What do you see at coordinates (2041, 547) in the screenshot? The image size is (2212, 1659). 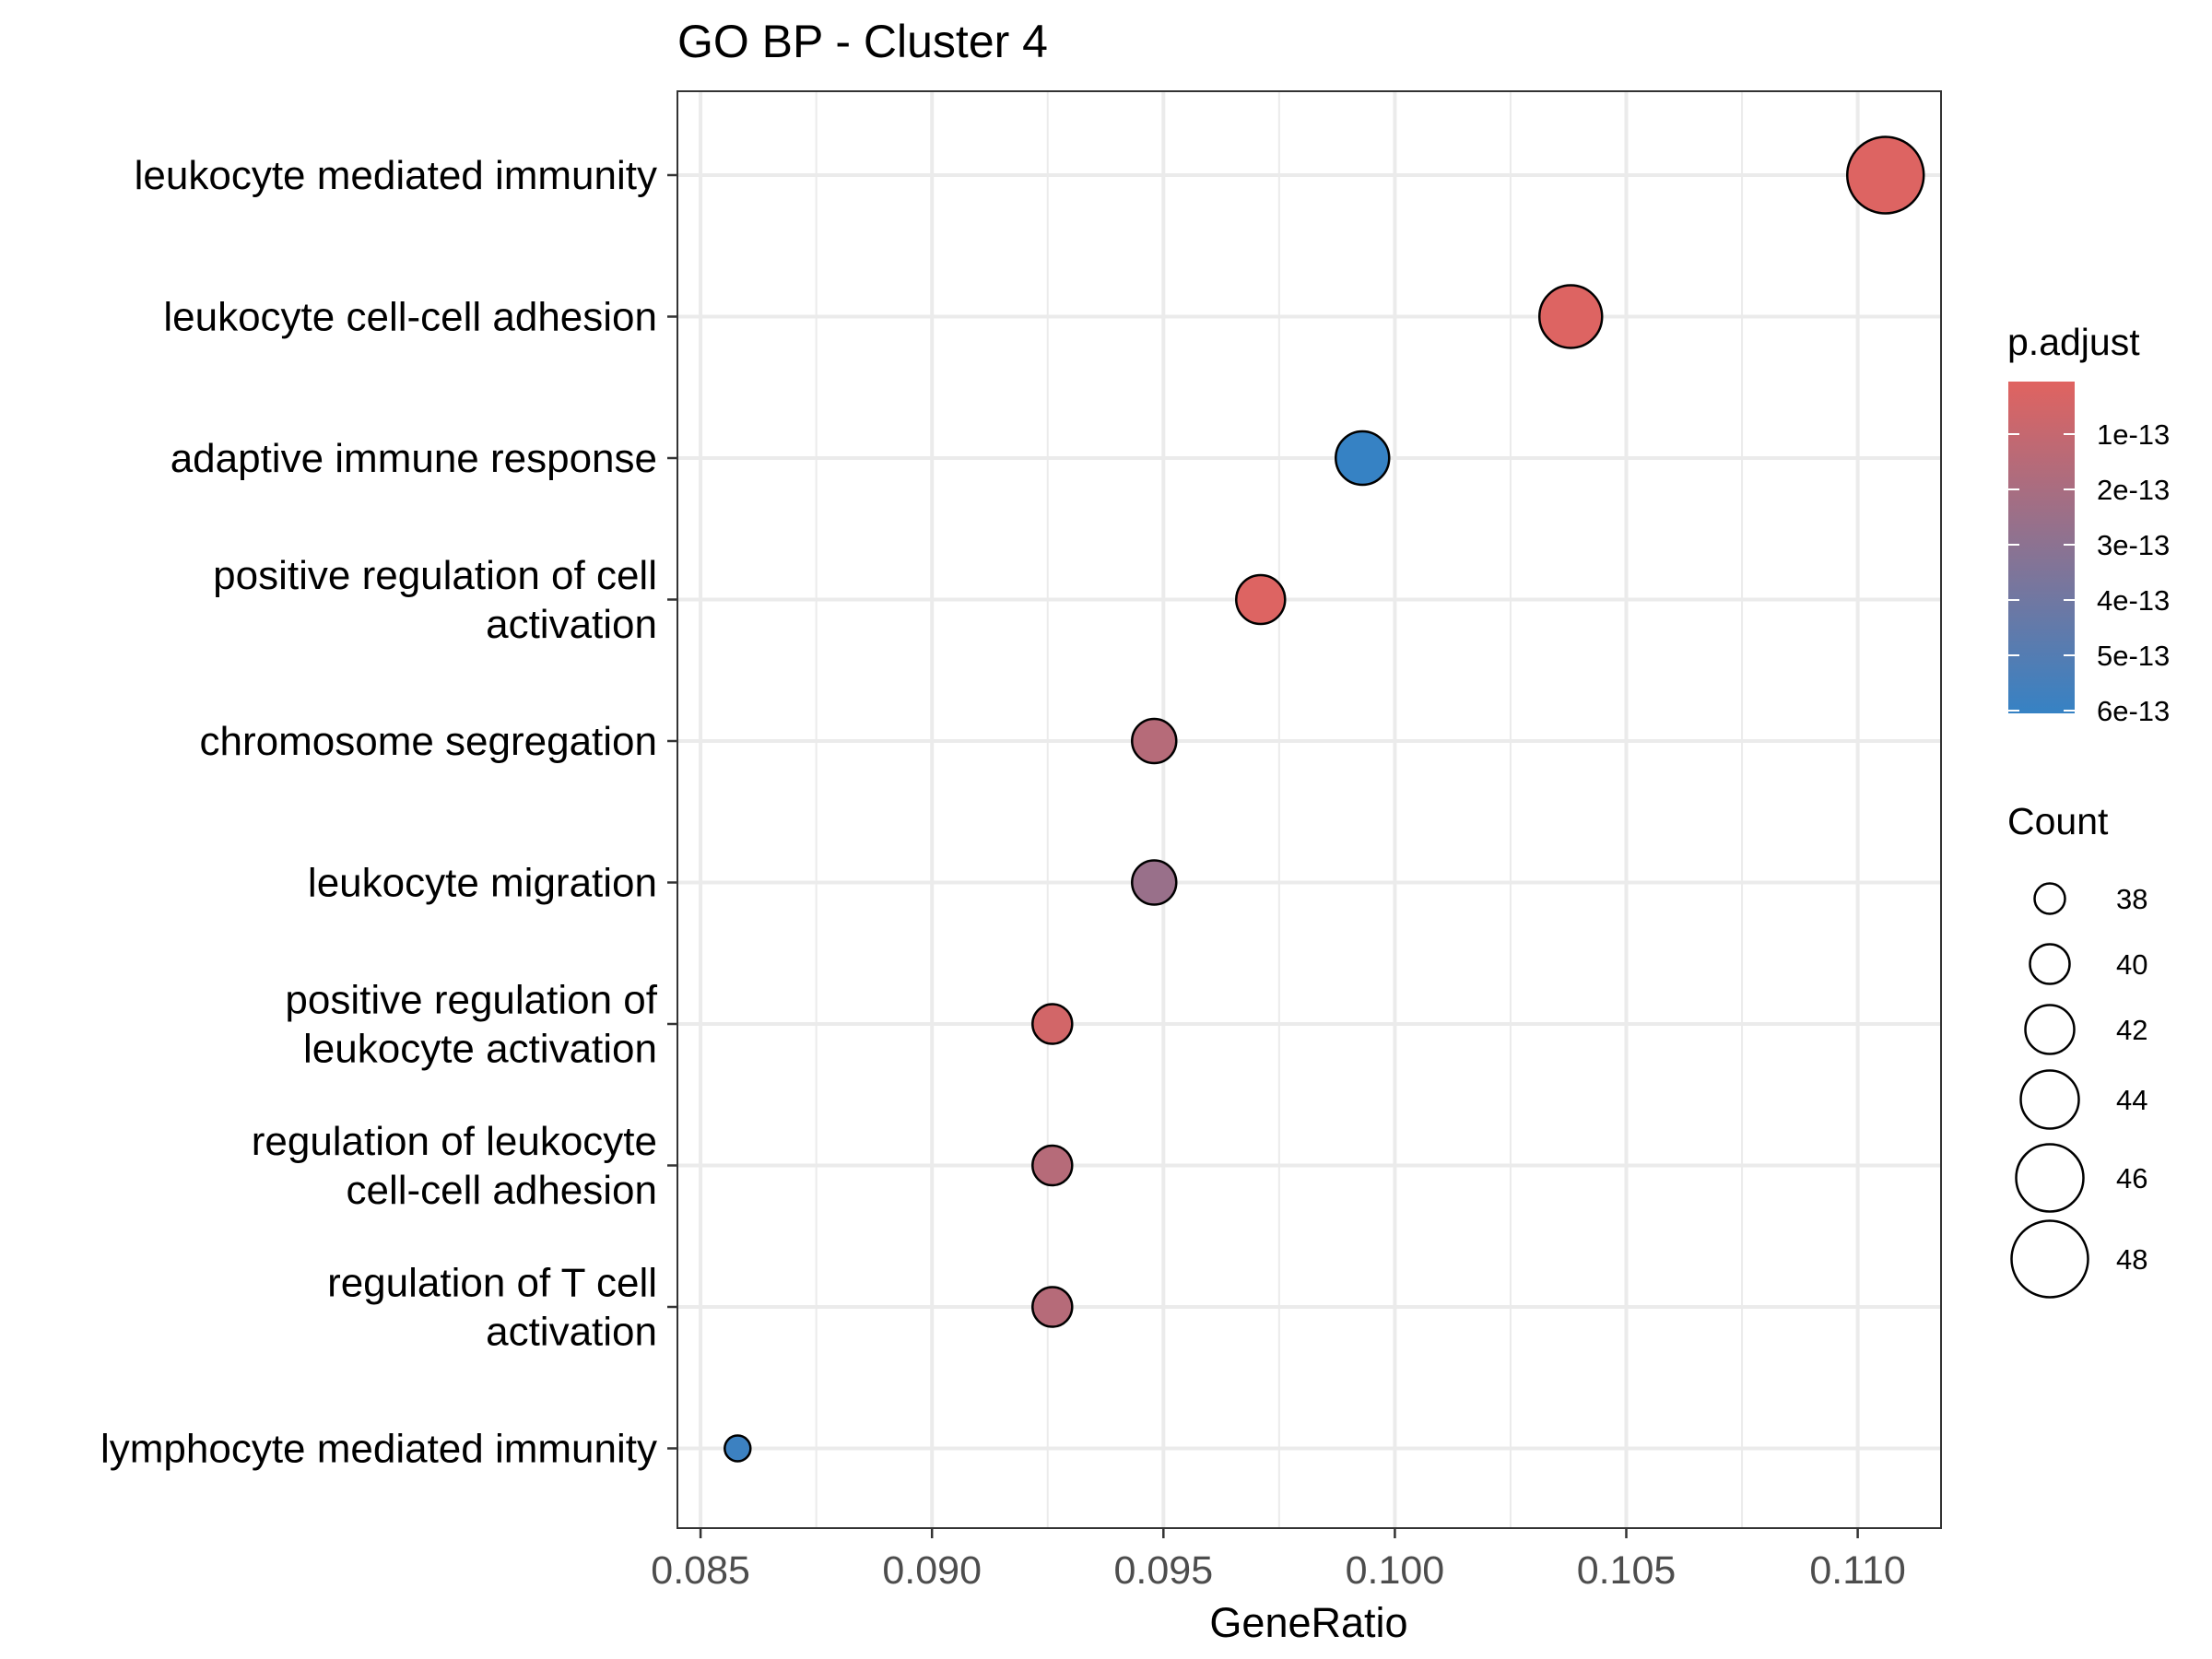 I see `color-legend-bar` at bounding box center [2041, 547].